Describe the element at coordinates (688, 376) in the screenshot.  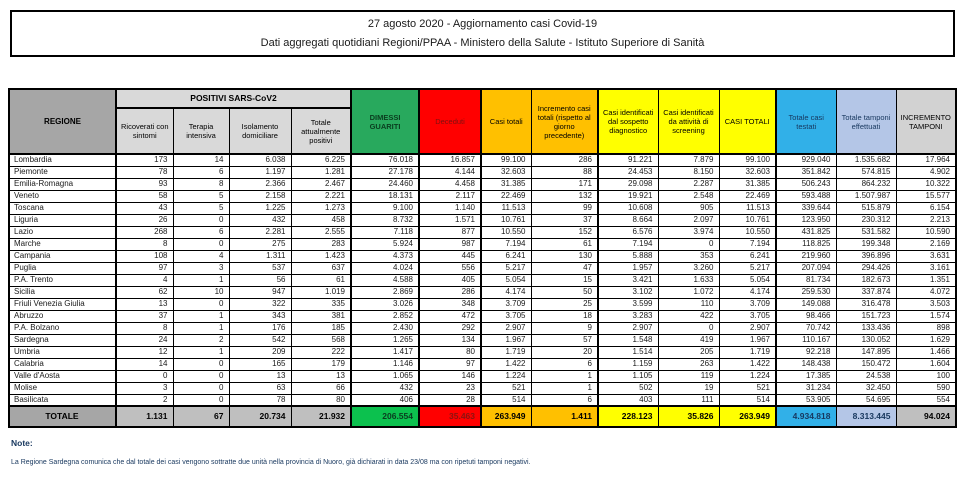
I see `cell-screening: 119` at that location.